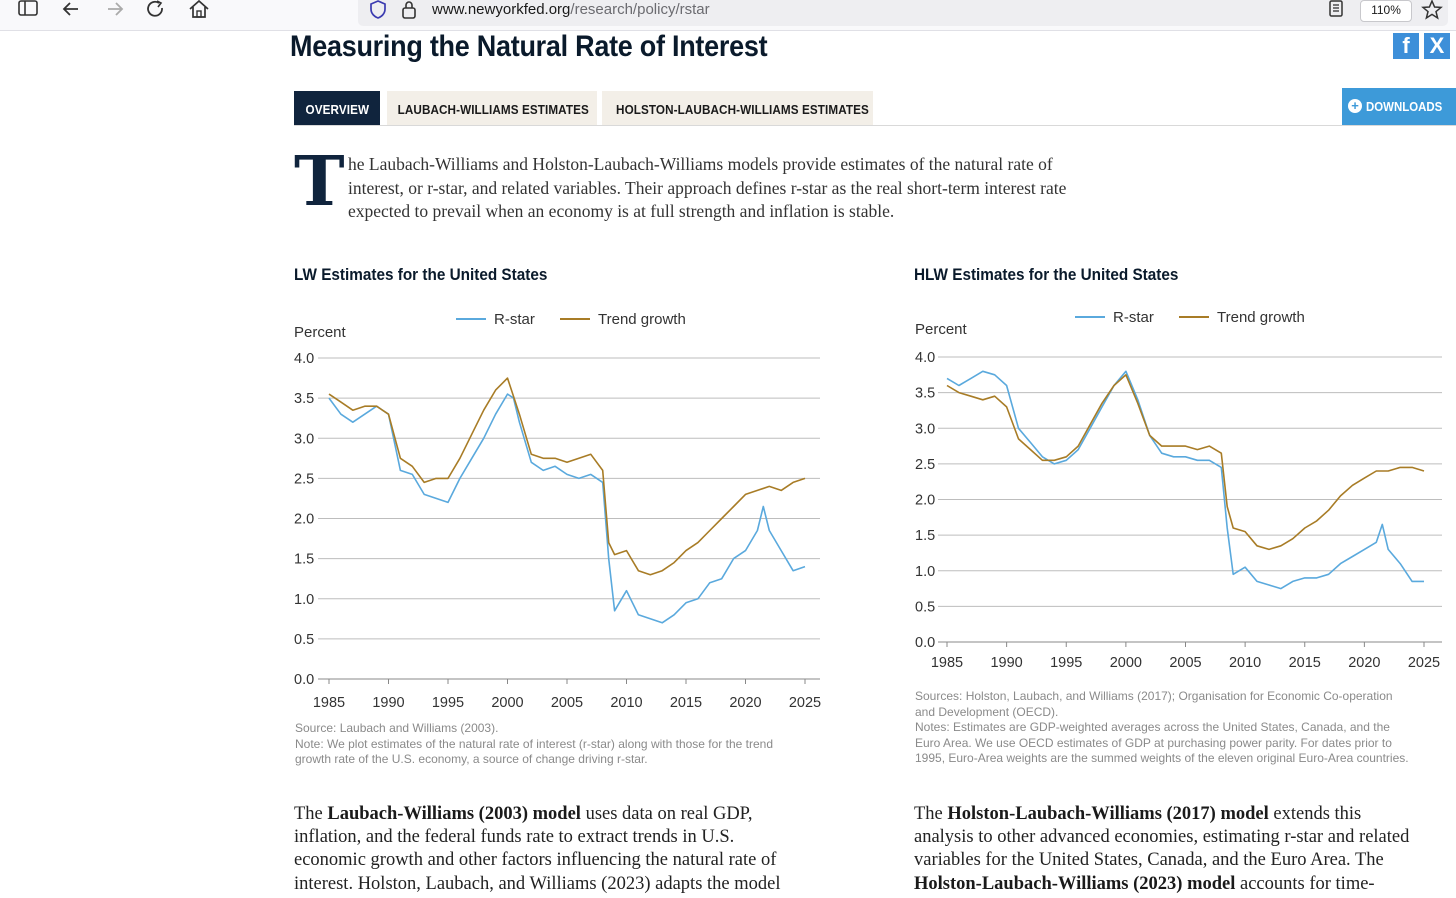 This screenshot has height=898, width=1456. I want to click on downloads-button: + DOWNLOADS, so click(1399, 106).